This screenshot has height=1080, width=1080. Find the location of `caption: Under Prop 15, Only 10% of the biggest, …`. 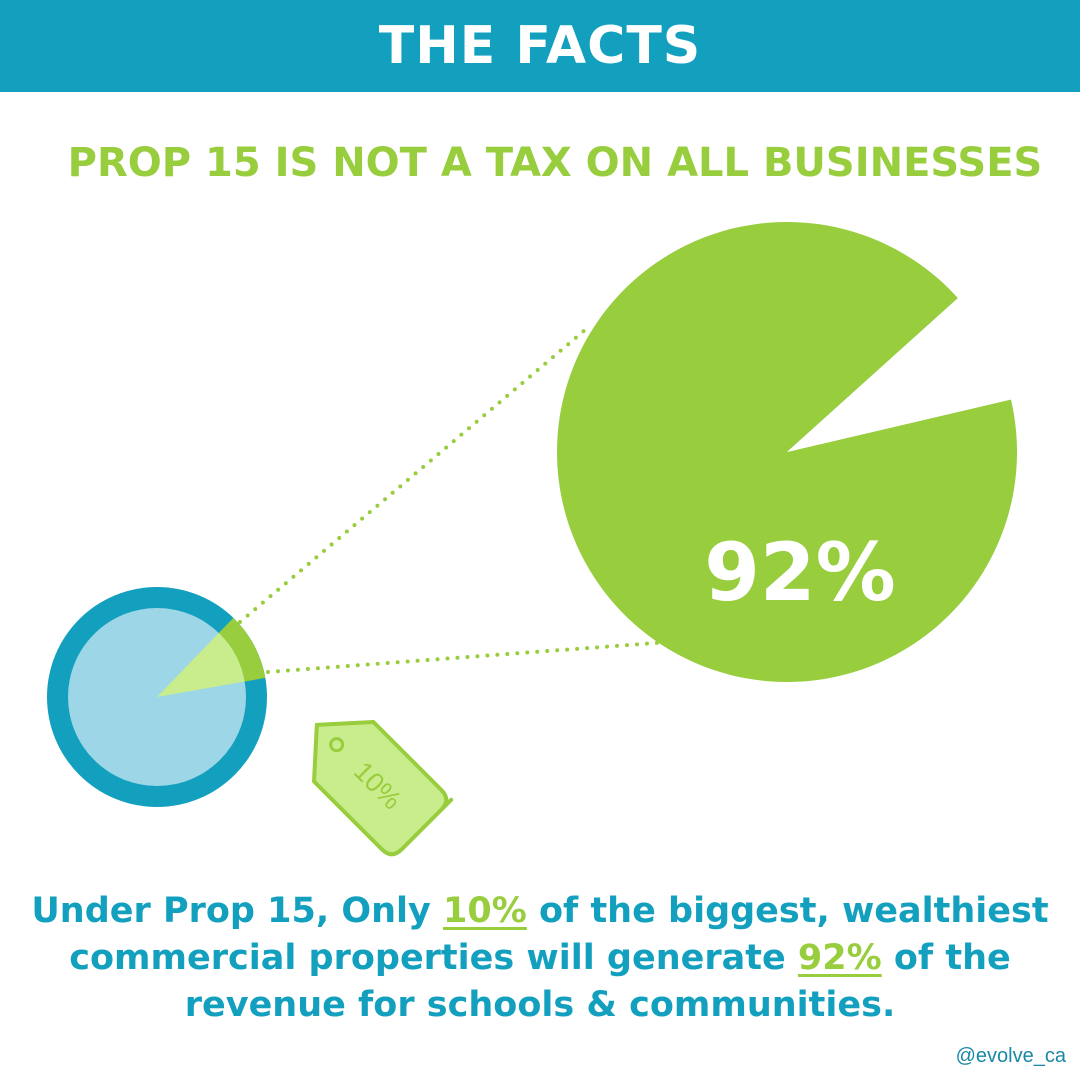

caption: Under Prop 15, Only 10% of the biggest, … is located at coordinates (540, 958).